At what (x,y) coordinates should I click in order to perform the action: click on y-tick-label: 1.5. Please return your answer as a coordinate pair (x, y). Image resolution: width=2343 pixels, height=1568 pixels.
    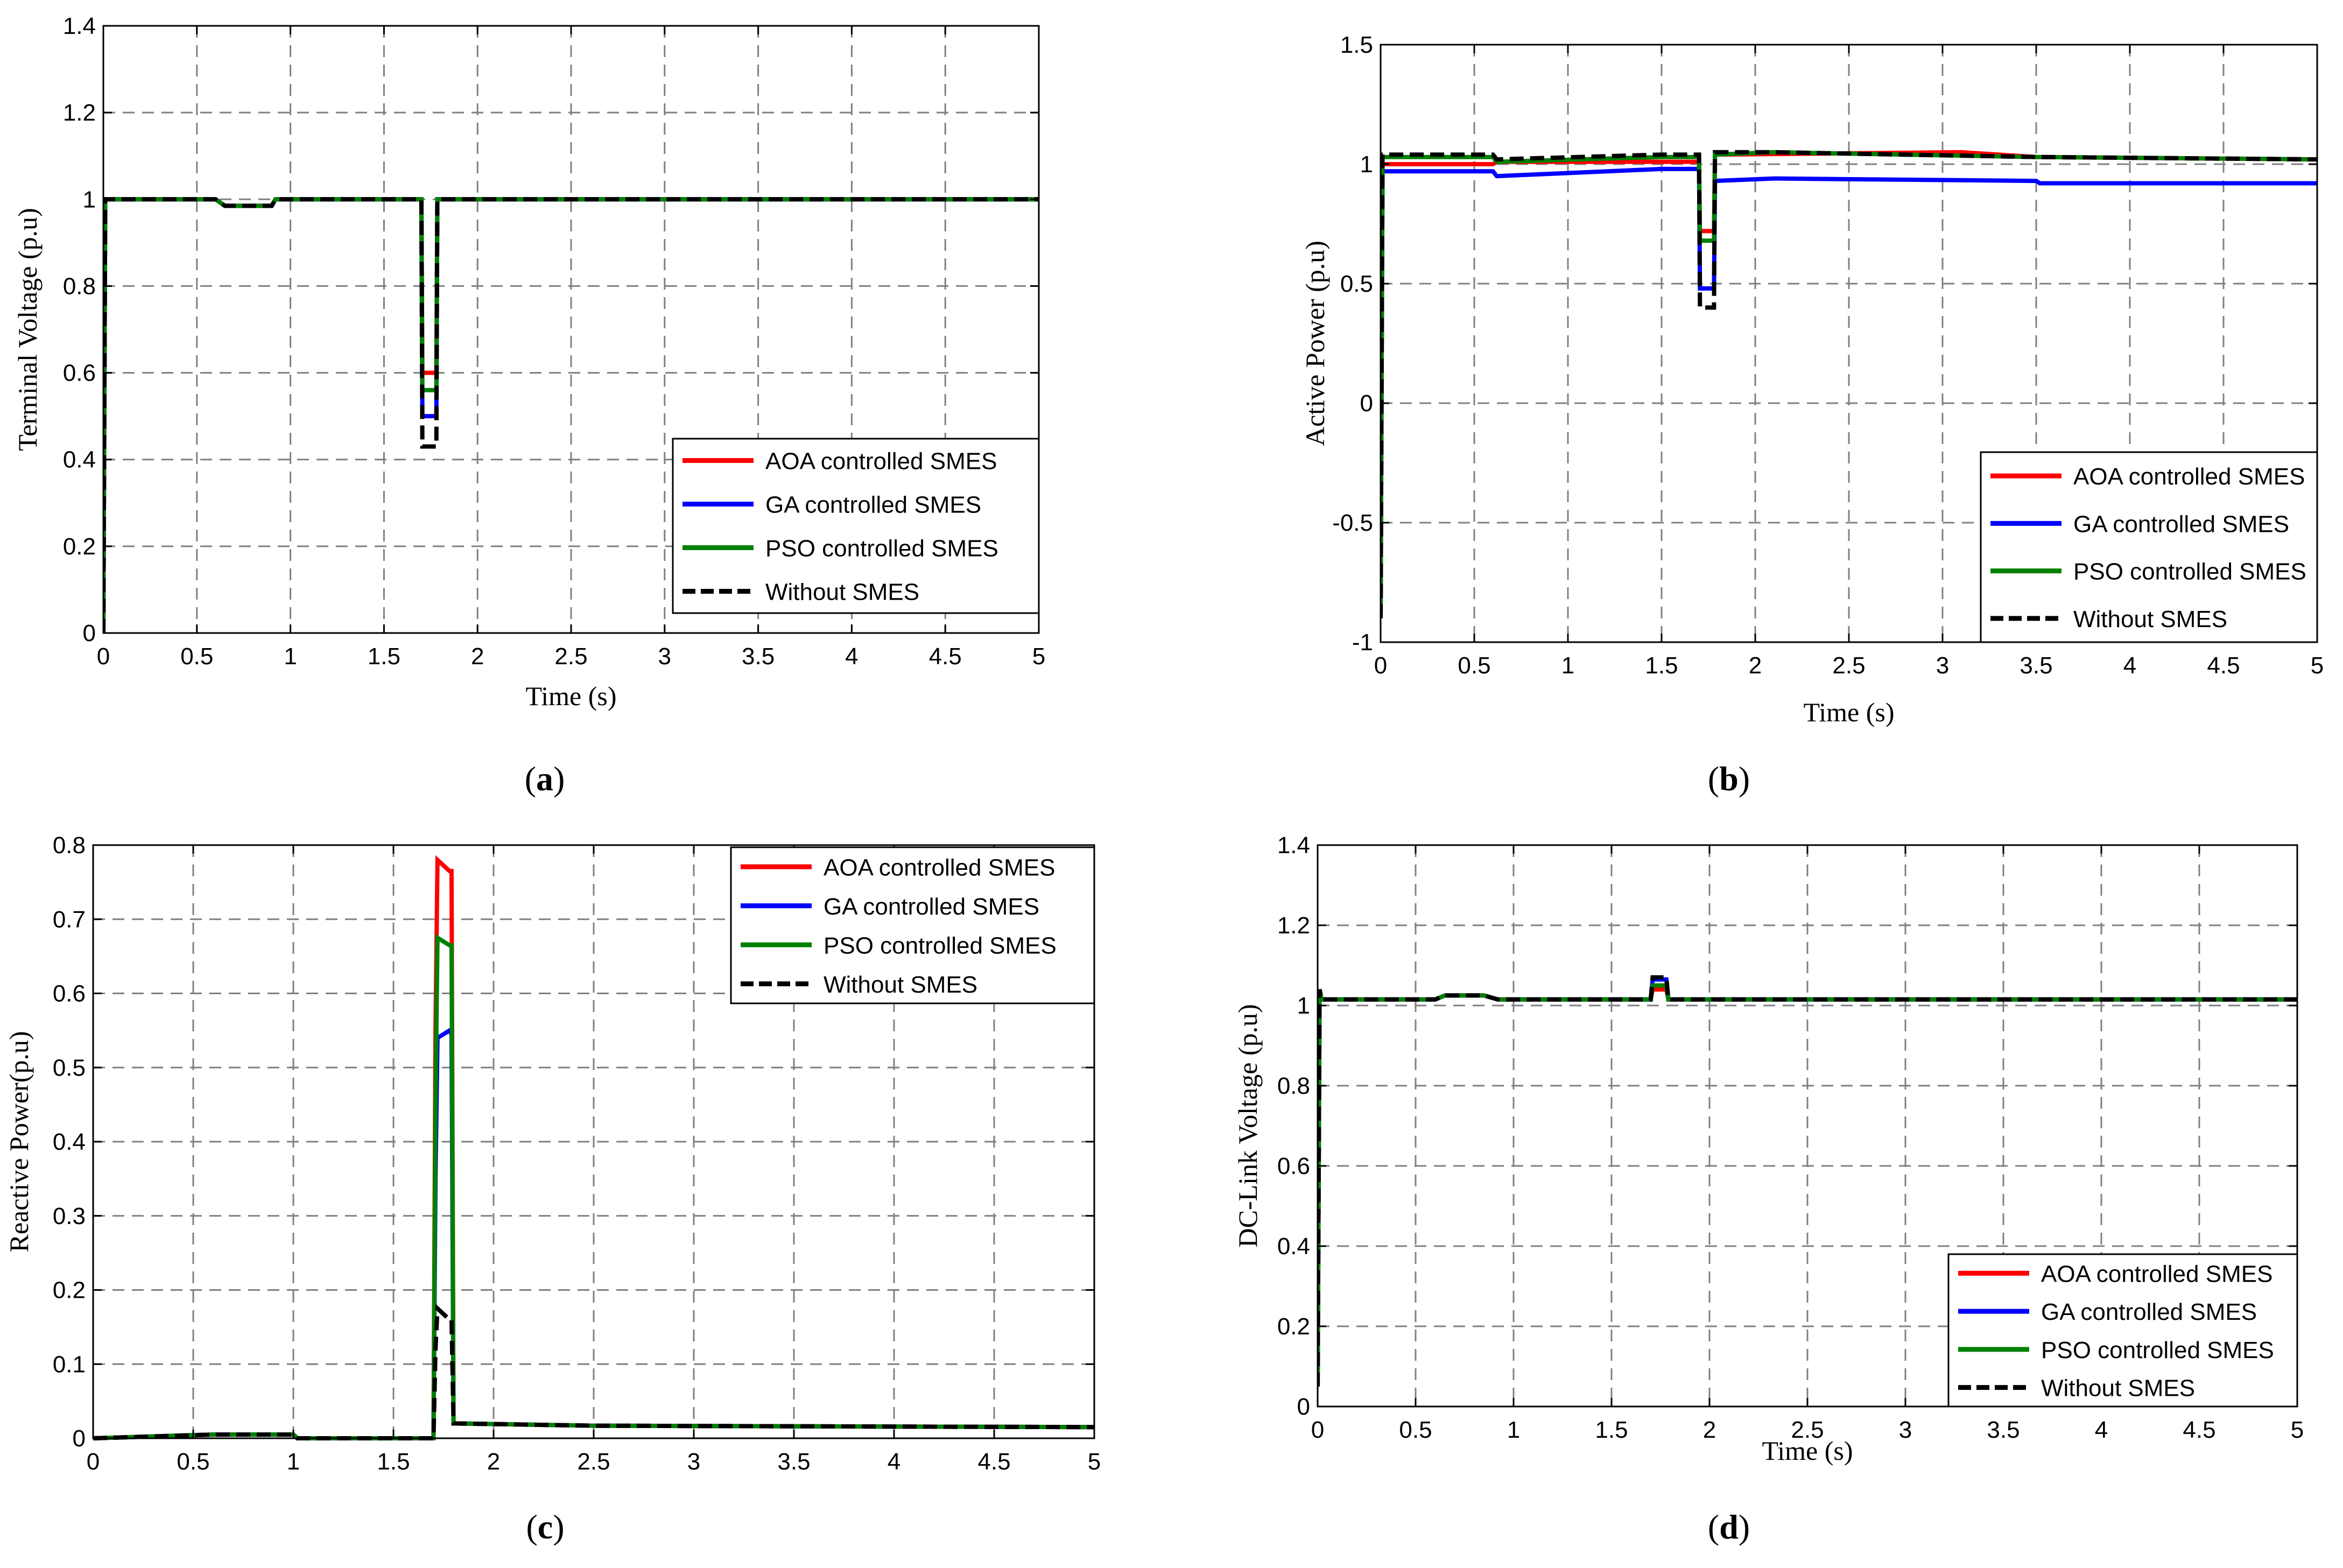
    Looking at the image, I should click on (1356, 45).